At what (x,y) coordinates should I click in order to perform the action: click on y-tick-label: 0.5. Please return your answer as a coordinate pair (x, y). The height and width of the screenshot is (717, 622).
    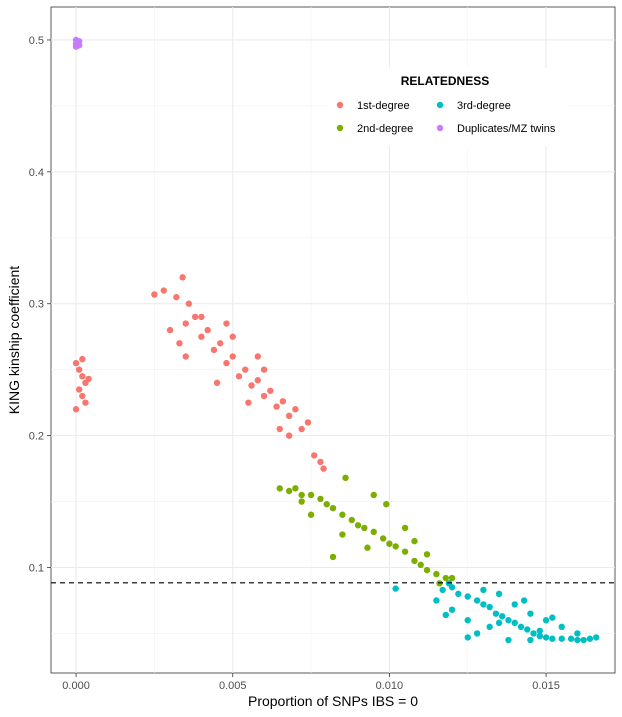
    Looking at the image, I should click on (36, 41).